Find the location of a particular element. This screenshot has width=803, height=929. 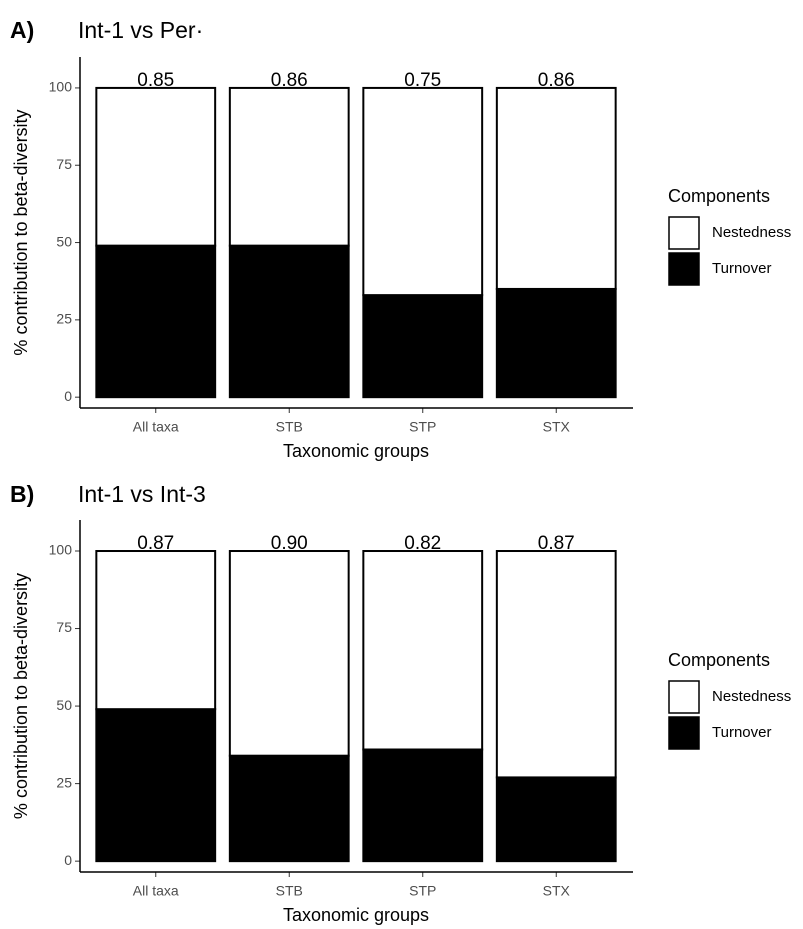

panel-label: A) is located at coordinates (22, 30).